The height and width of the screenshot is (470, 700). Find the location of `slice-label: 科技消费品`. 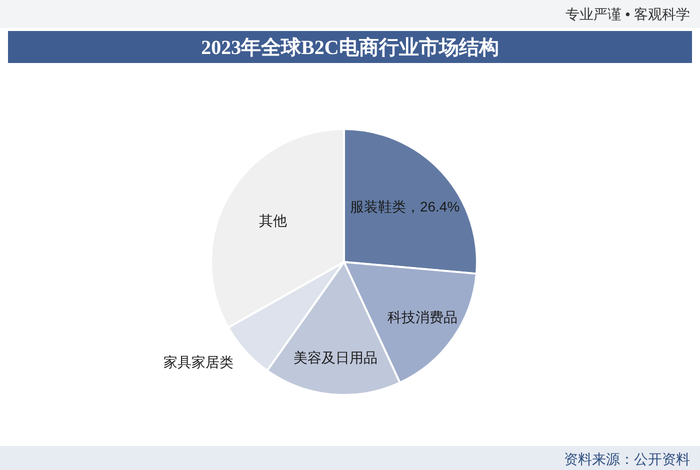

slice-label: 科技消费品 is located at coordinates (422, 317).